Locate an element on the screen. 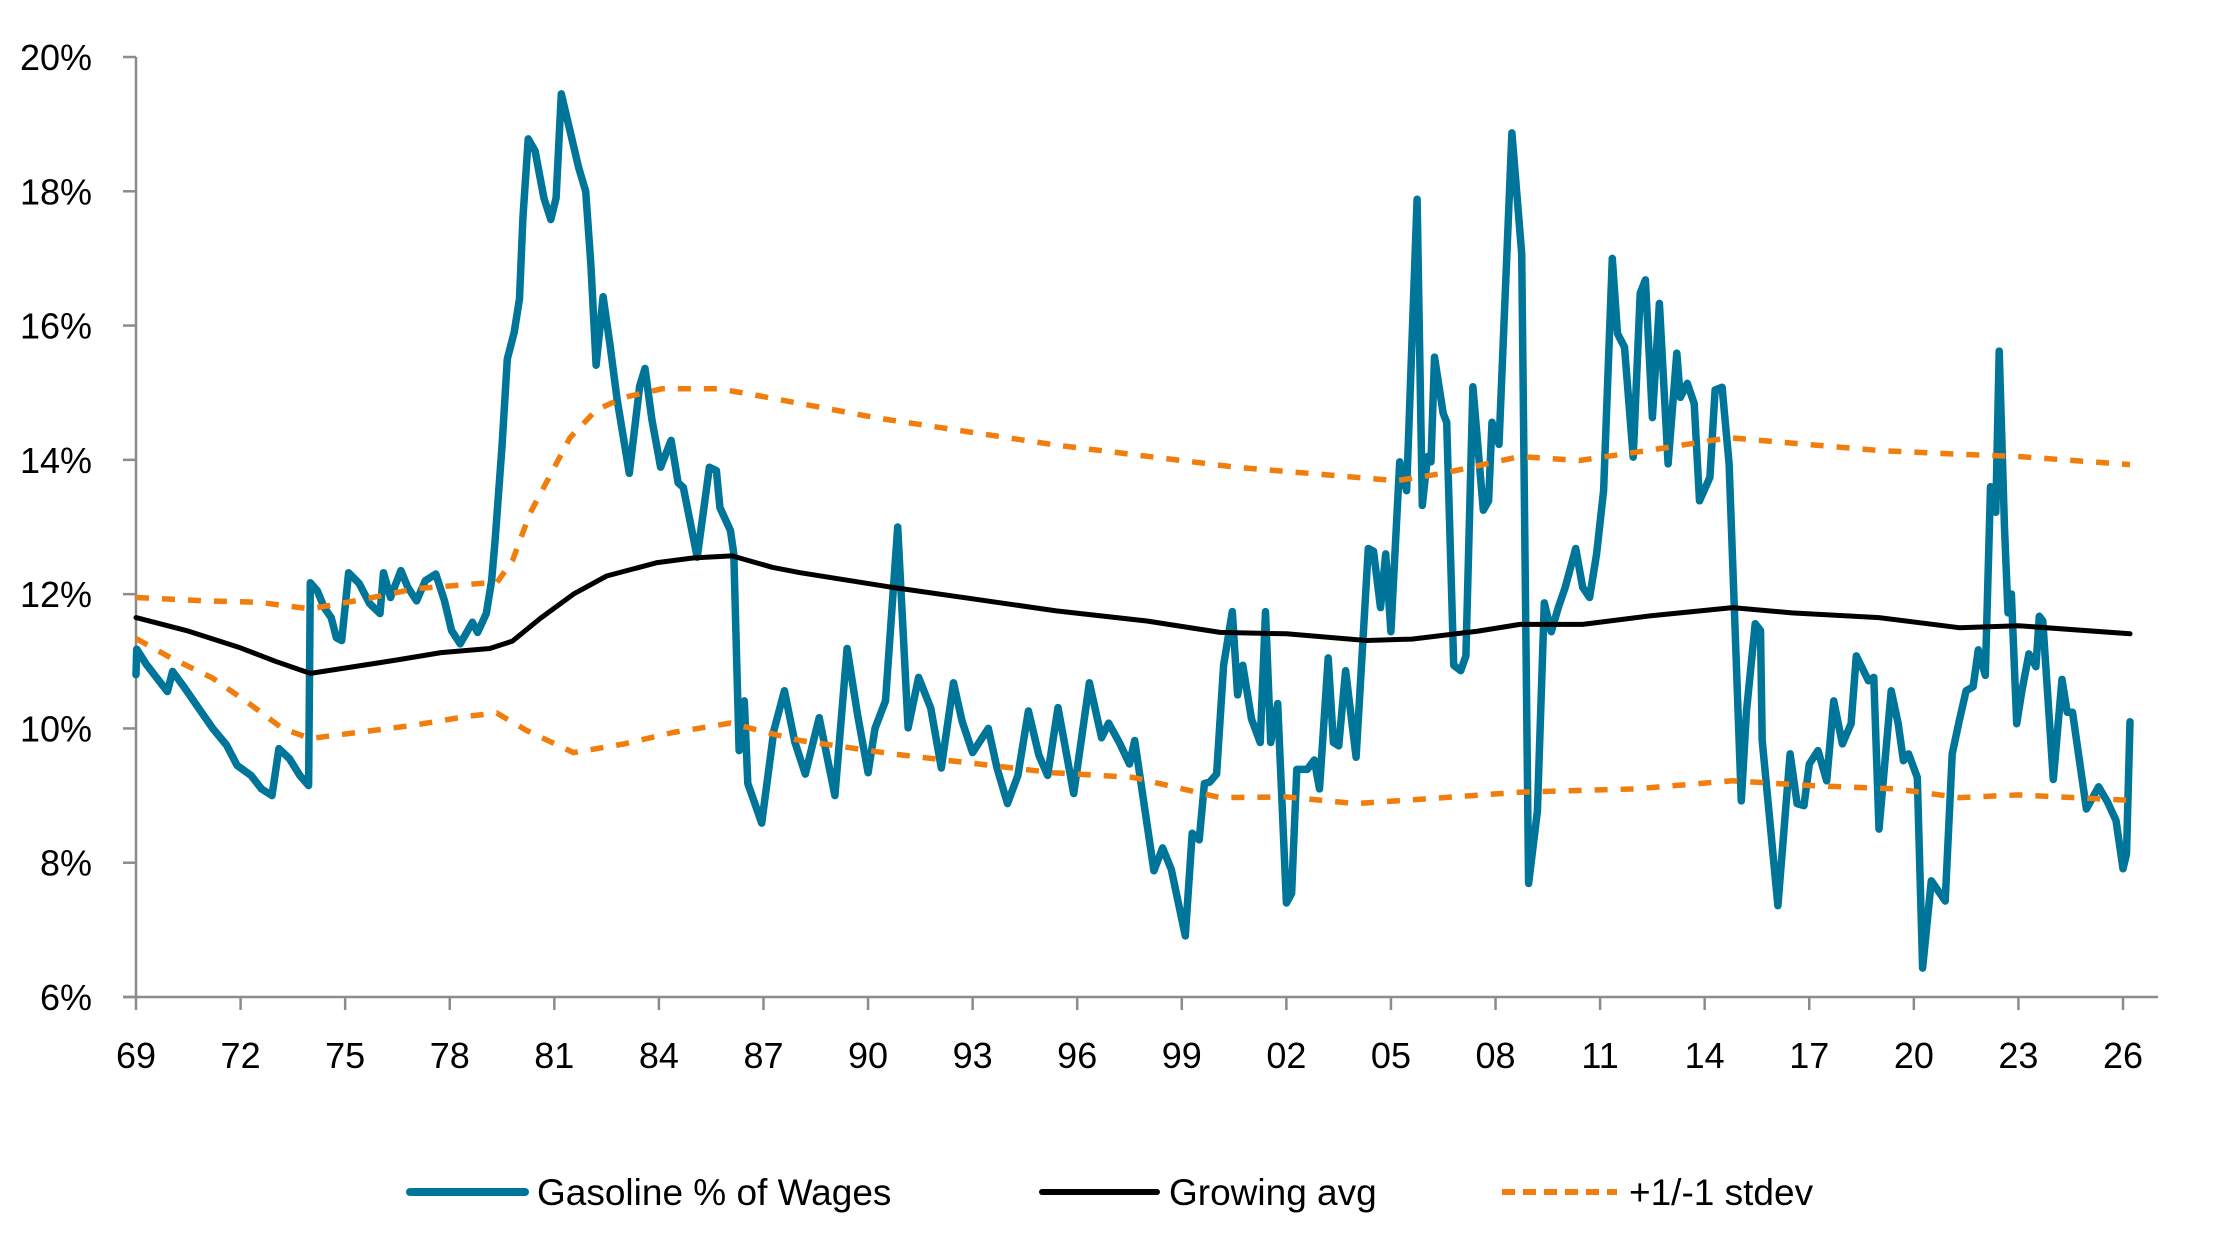 The height and width of the screenshot is (1252, 2218). x-tick-label: 69 is located at coordinates (136, 1055).